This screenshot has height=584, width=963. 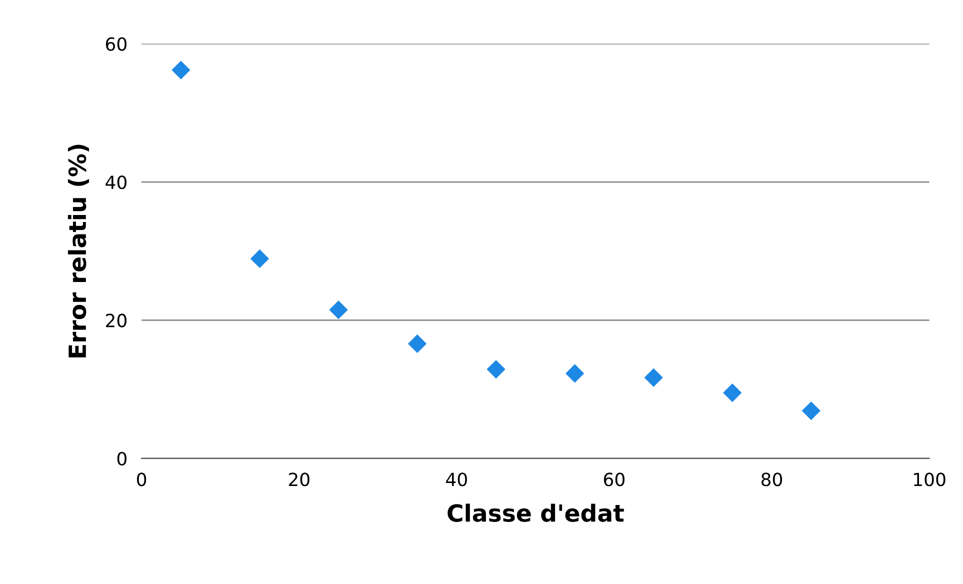 What do you see at coordinates (116, 321) in the screenshot?
I see `y-tick-label: 20` at bounding box center [116, 321].